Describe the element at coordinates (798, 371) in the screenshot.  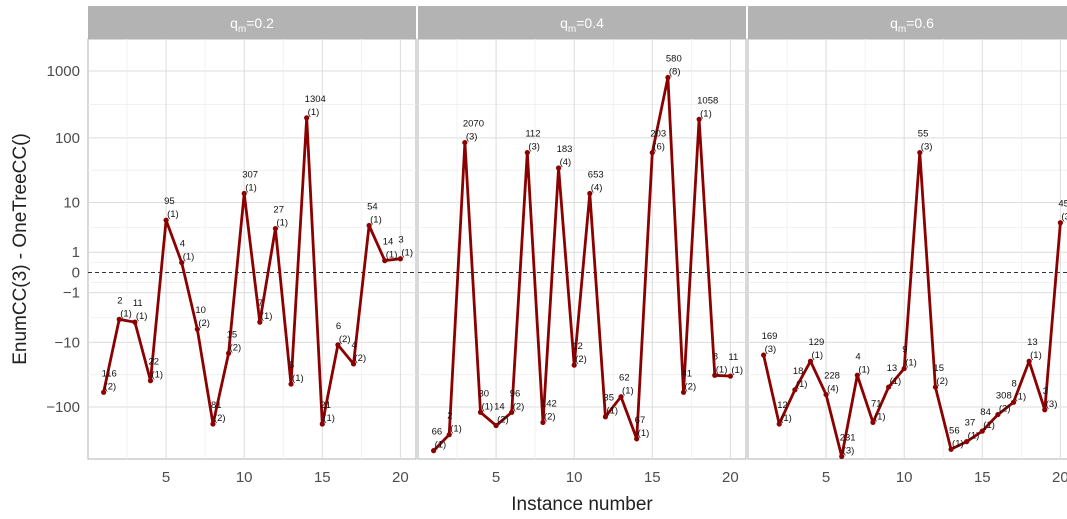
I see `data-label: 18` at that location.